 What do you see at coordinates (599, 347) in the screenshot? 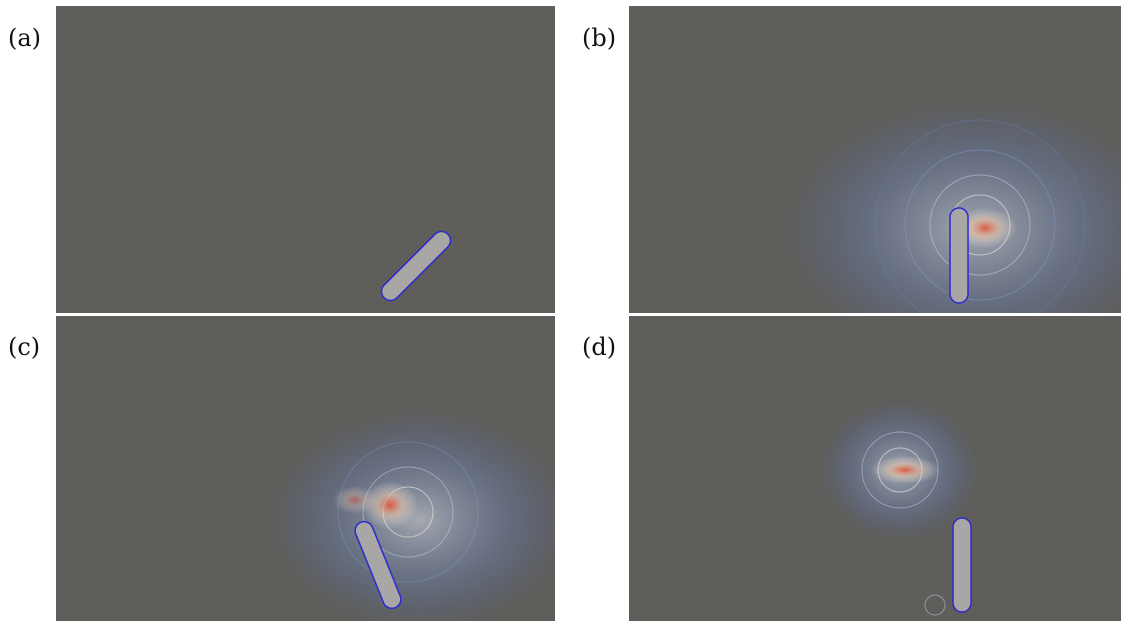
I see `panel-label: (d)` at bounding box center [599, 347].